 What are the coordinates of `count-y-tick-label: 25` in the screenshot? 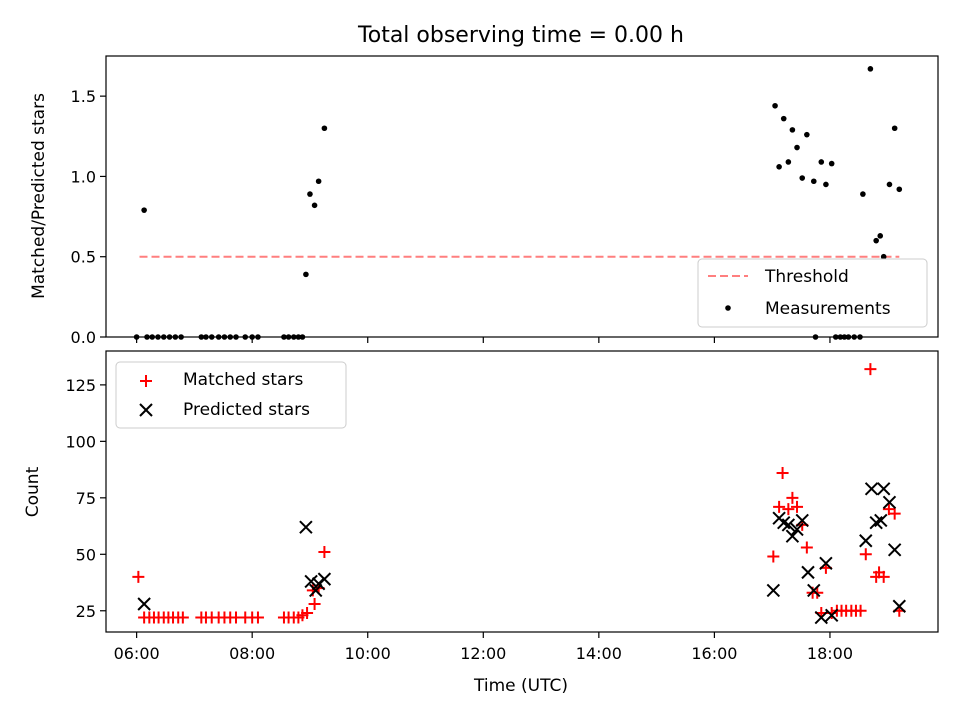 It's located at (86, 611).